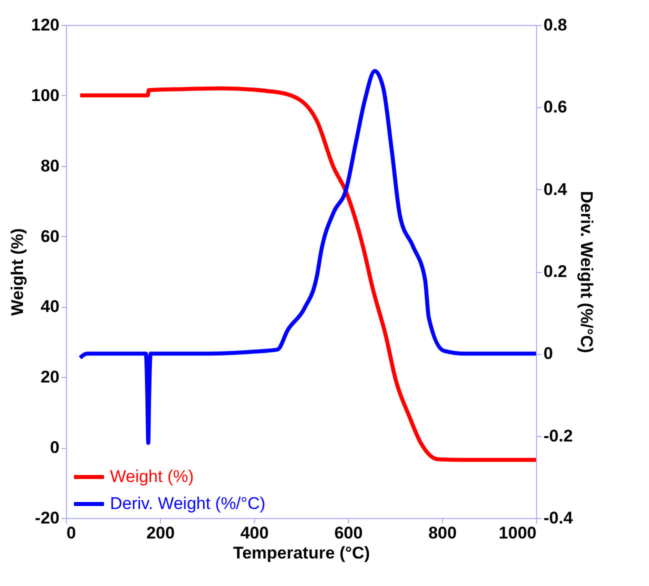  What do you see at coordinates (556, 271) in the screenshot?
I see `y2-tick-label: 0.2` at bounding box center [556, 271].